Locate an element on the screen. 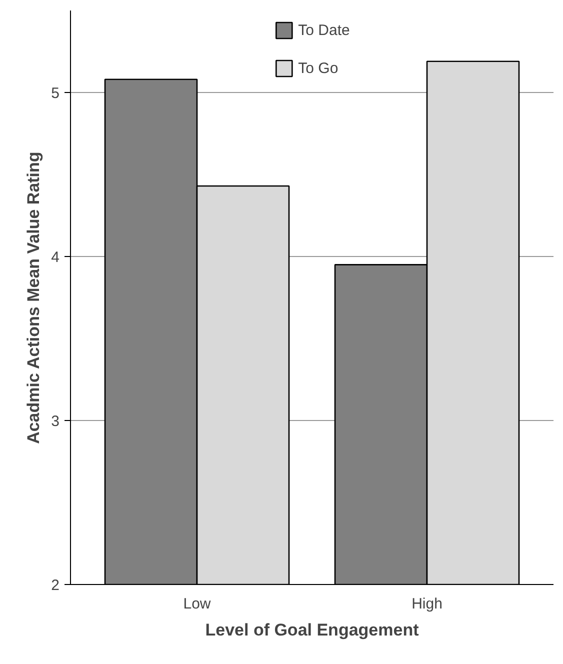  y-axis-title: Acadmic Actions Mean Value Rating is located at coordinates (34, 298).